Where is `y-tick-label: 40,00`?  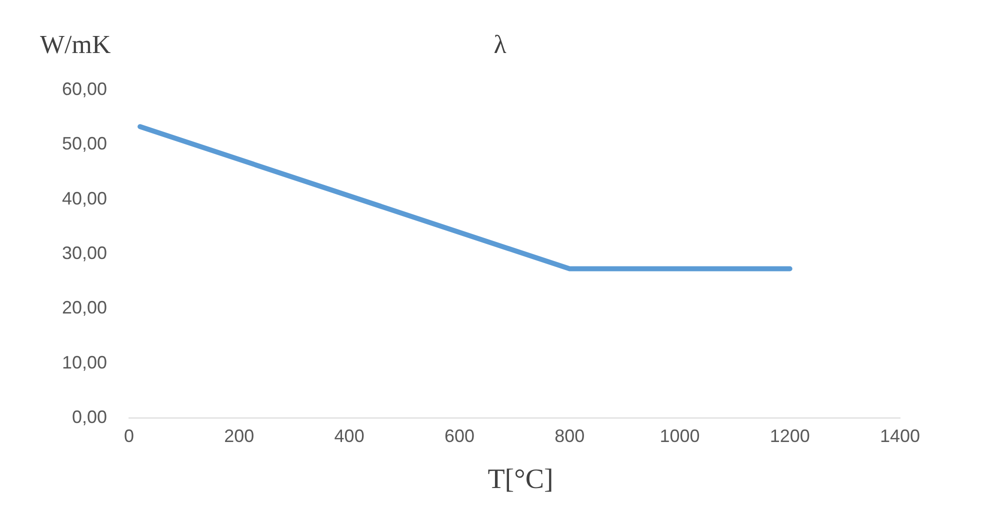
y-tick-label: 40,00 is located at coordinates (85, 198).